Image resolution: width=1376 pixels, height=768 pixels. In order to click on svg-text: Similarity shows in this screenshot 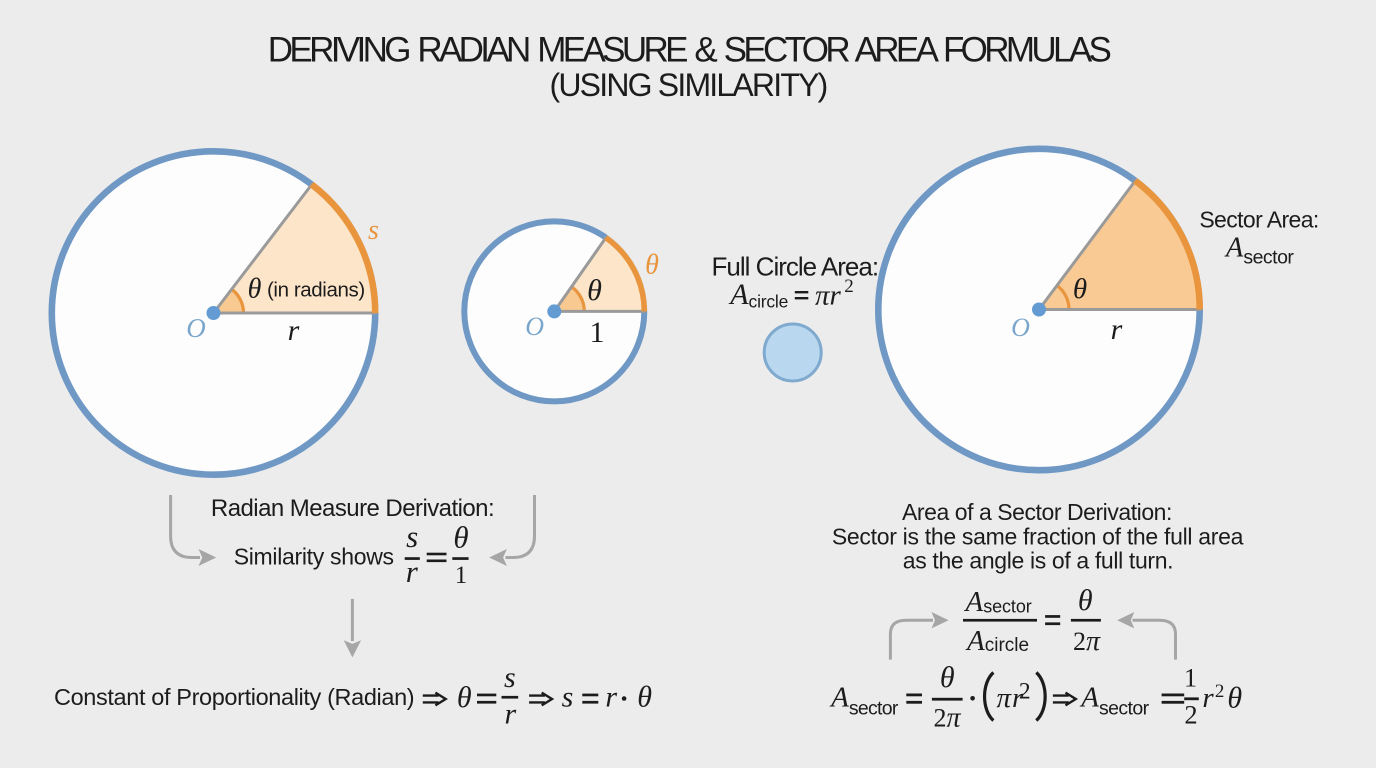, I will do `click(314, 557)`.